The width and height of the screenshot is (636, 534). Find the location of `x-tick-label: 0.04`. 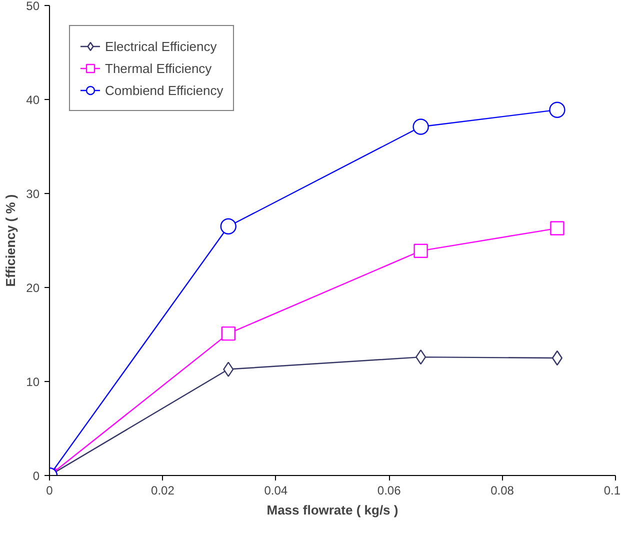

x-tick-label: 0.04 is located at coordinates (276, 491).